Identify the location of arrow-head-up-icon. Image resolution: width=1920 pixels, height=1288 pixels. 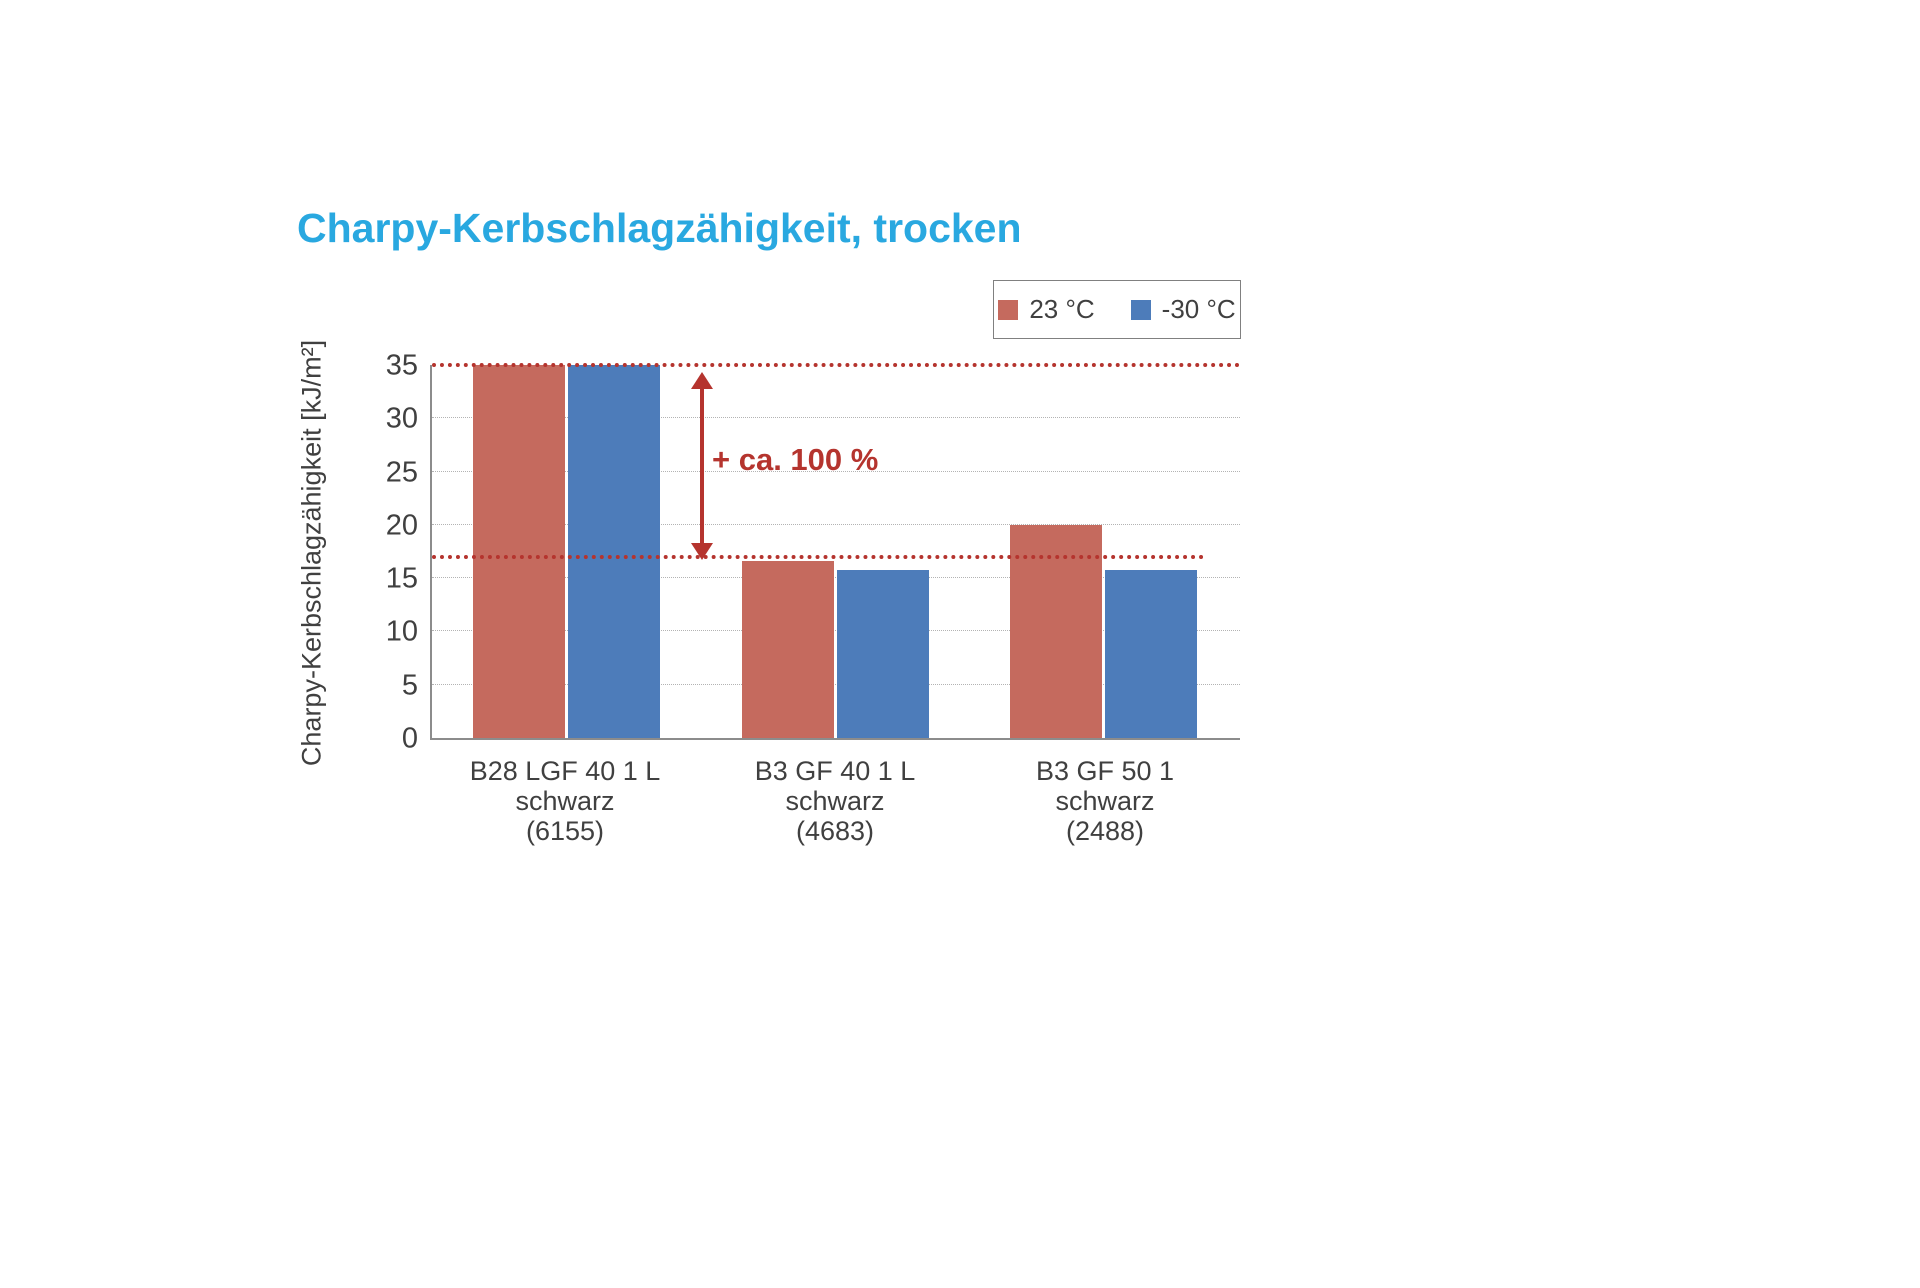
(702, 380).